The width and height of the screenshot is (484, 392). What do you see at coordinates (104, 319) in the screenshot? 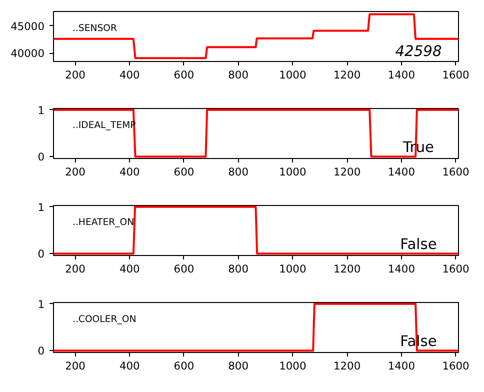
I see `annotation: ..COOLER_ON` at bounding box center [104, 319].